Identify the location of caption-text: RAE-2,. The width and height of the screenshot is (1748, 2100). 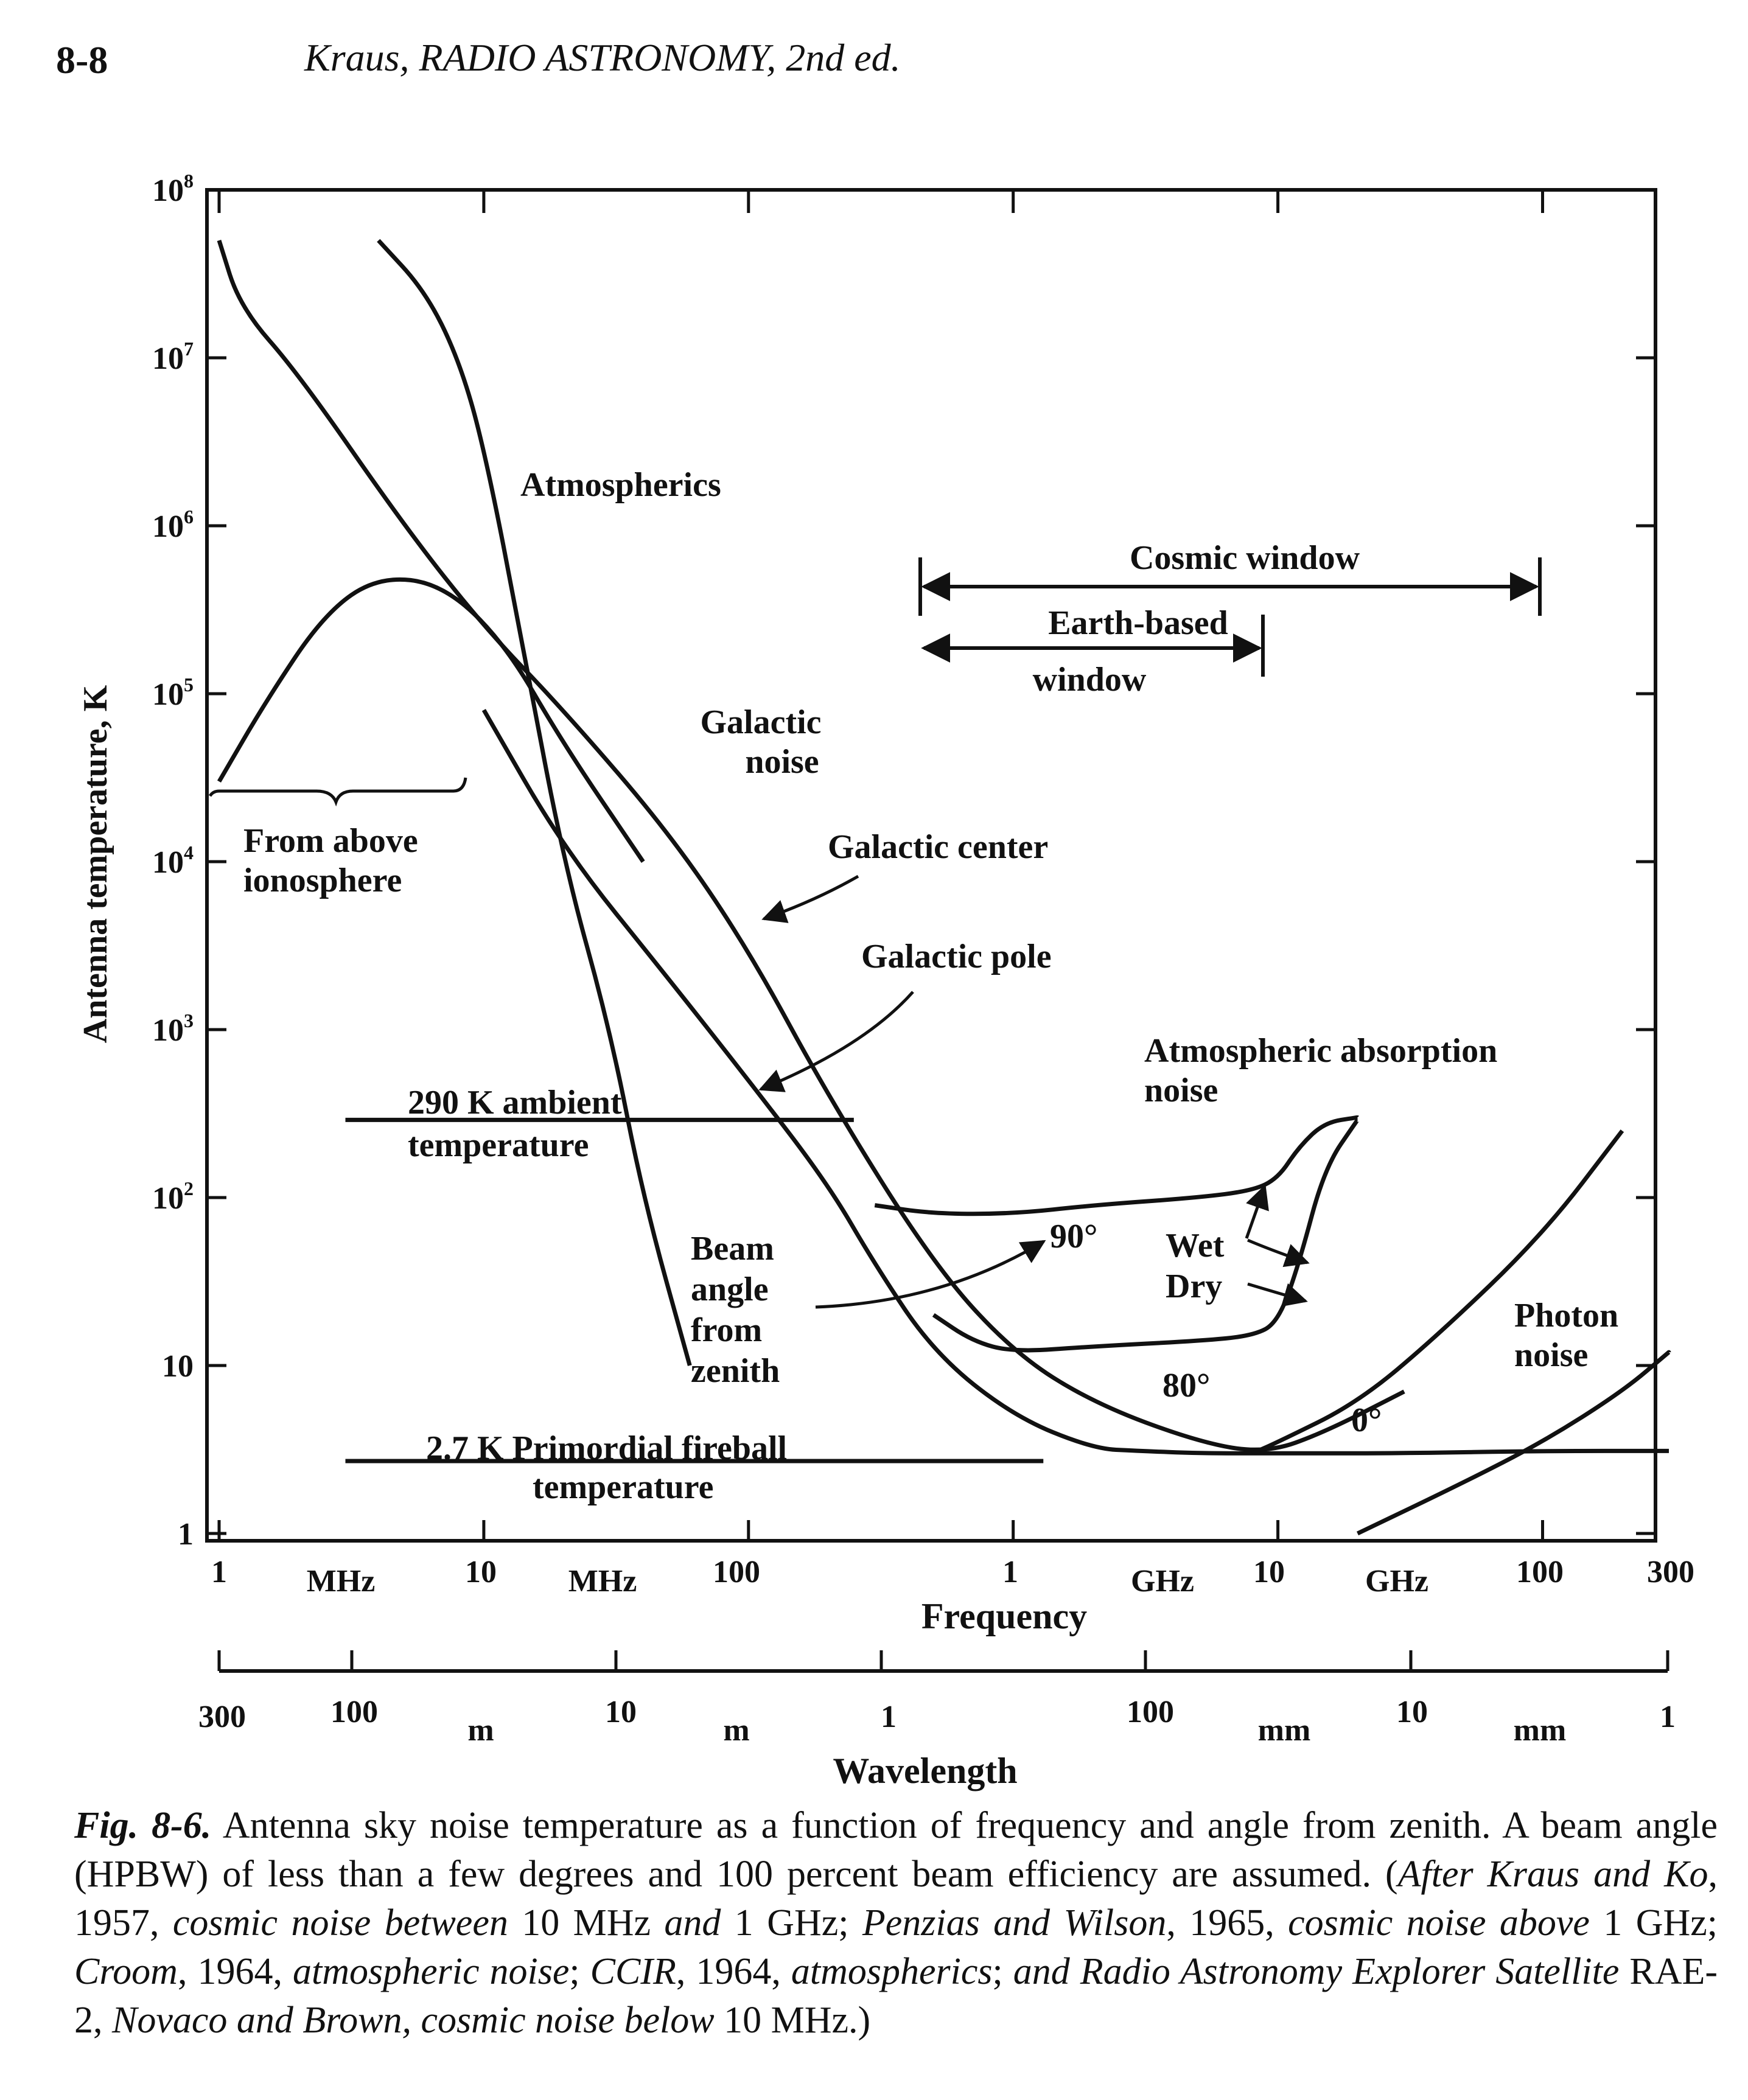
(896, 1996).